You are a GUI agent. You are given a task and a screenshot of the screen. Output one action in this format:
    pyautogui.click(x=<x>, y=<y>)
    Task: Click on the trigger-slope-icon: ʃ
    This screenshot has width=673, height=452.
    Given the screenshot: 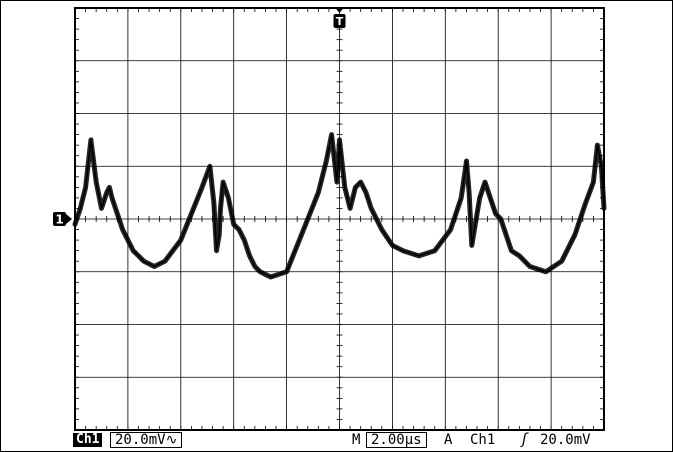 What is the action you would take?
    pyautogui.click(x=525, y=439)
    